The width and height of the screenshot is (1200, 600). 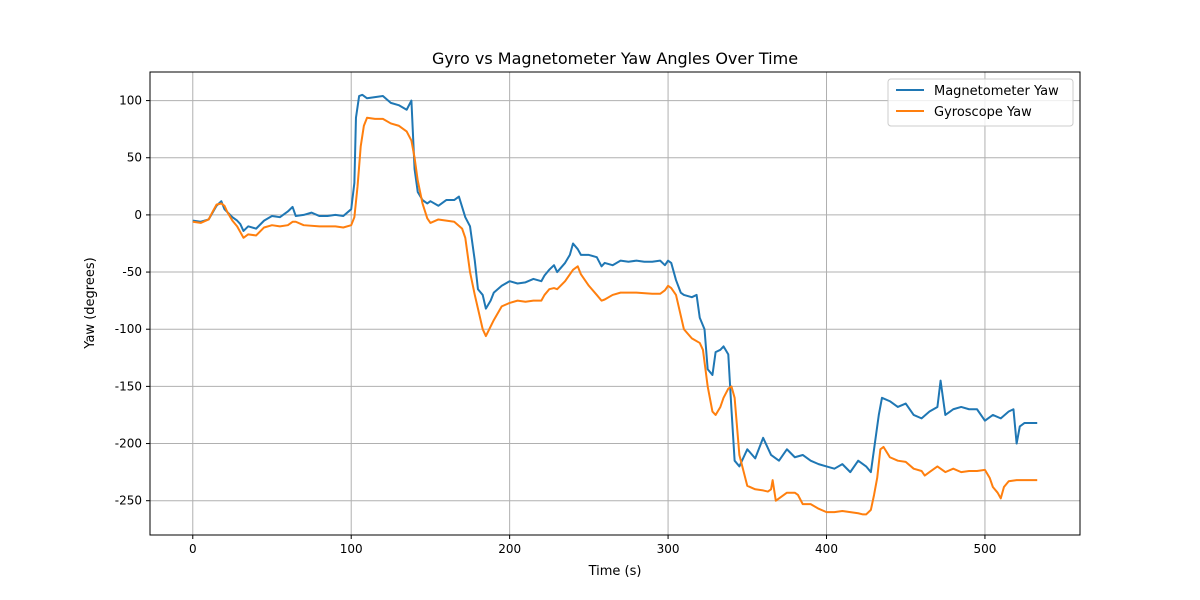 What do you see at coordinates (996, 91) in the screenshot?
I see `legend-label-magnetometer: Magnetometer Yaw` at bounding box center [996, 91].